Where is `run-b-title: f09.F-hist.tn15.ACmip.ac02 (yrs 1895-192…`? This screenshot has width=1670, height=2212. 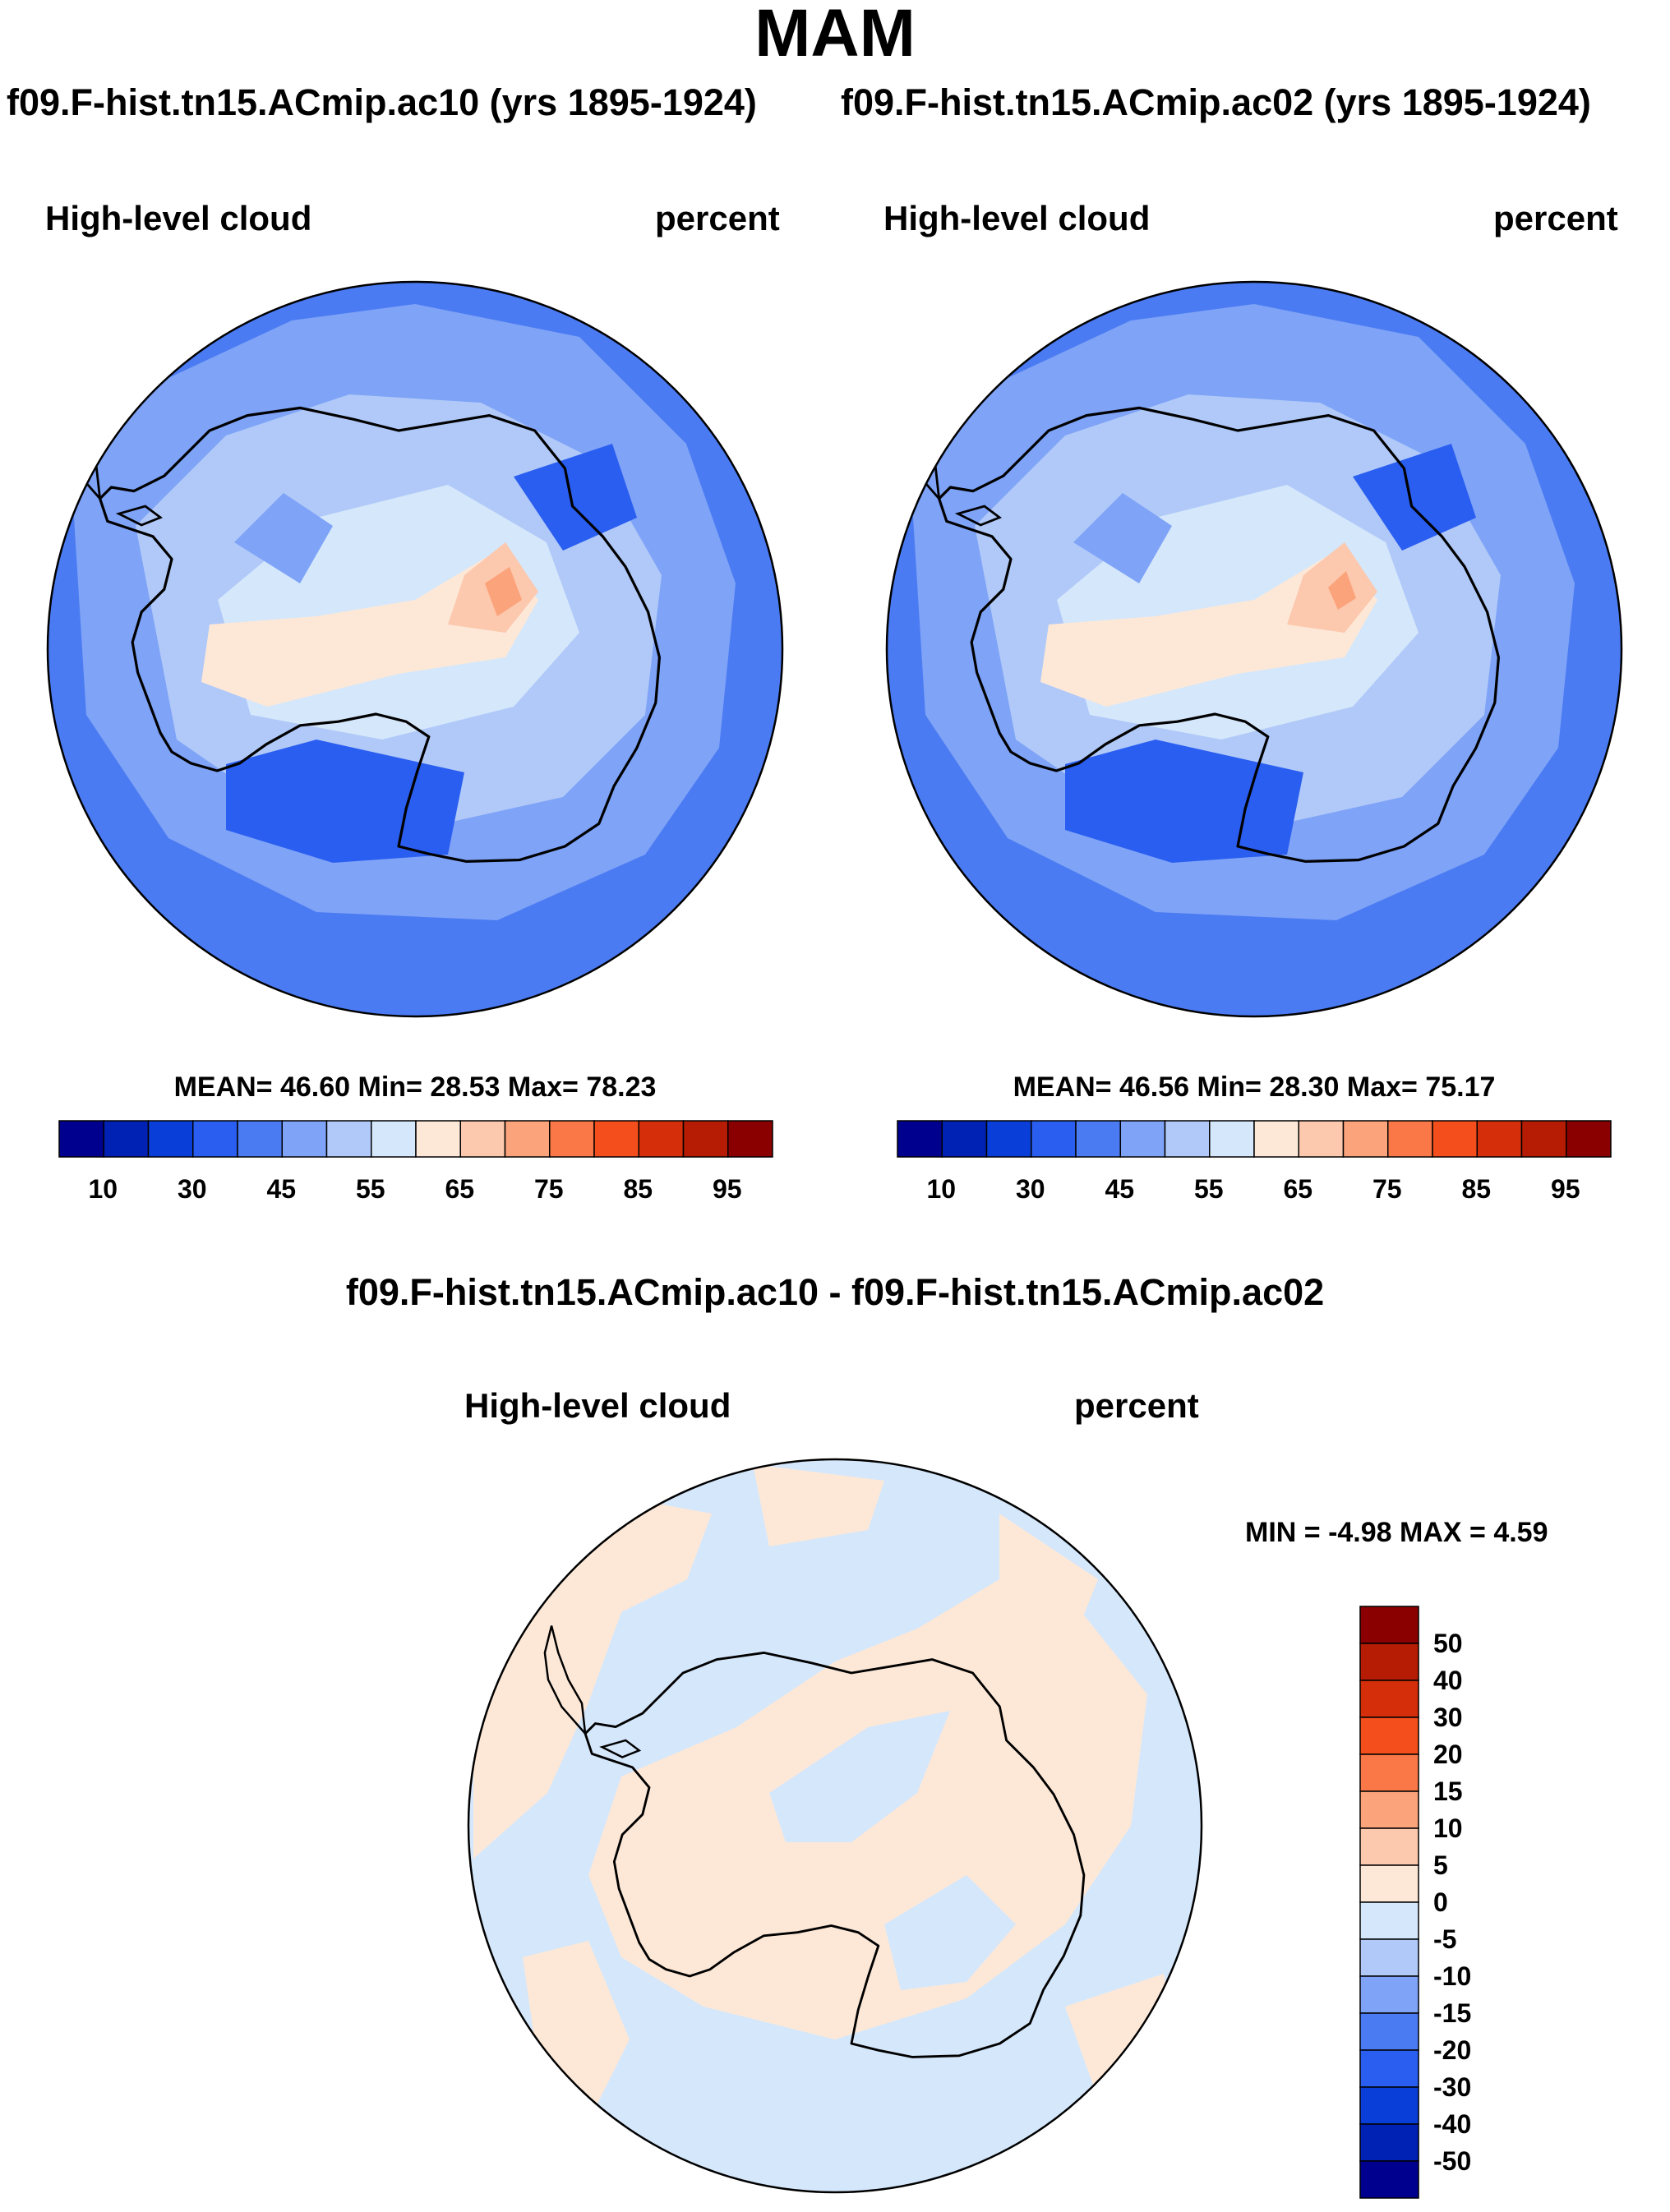
run-b-title: f09.F-hist.tn15.ACmip.ac02 (yrs 1895-192… is located at coordinates (1216, 102).